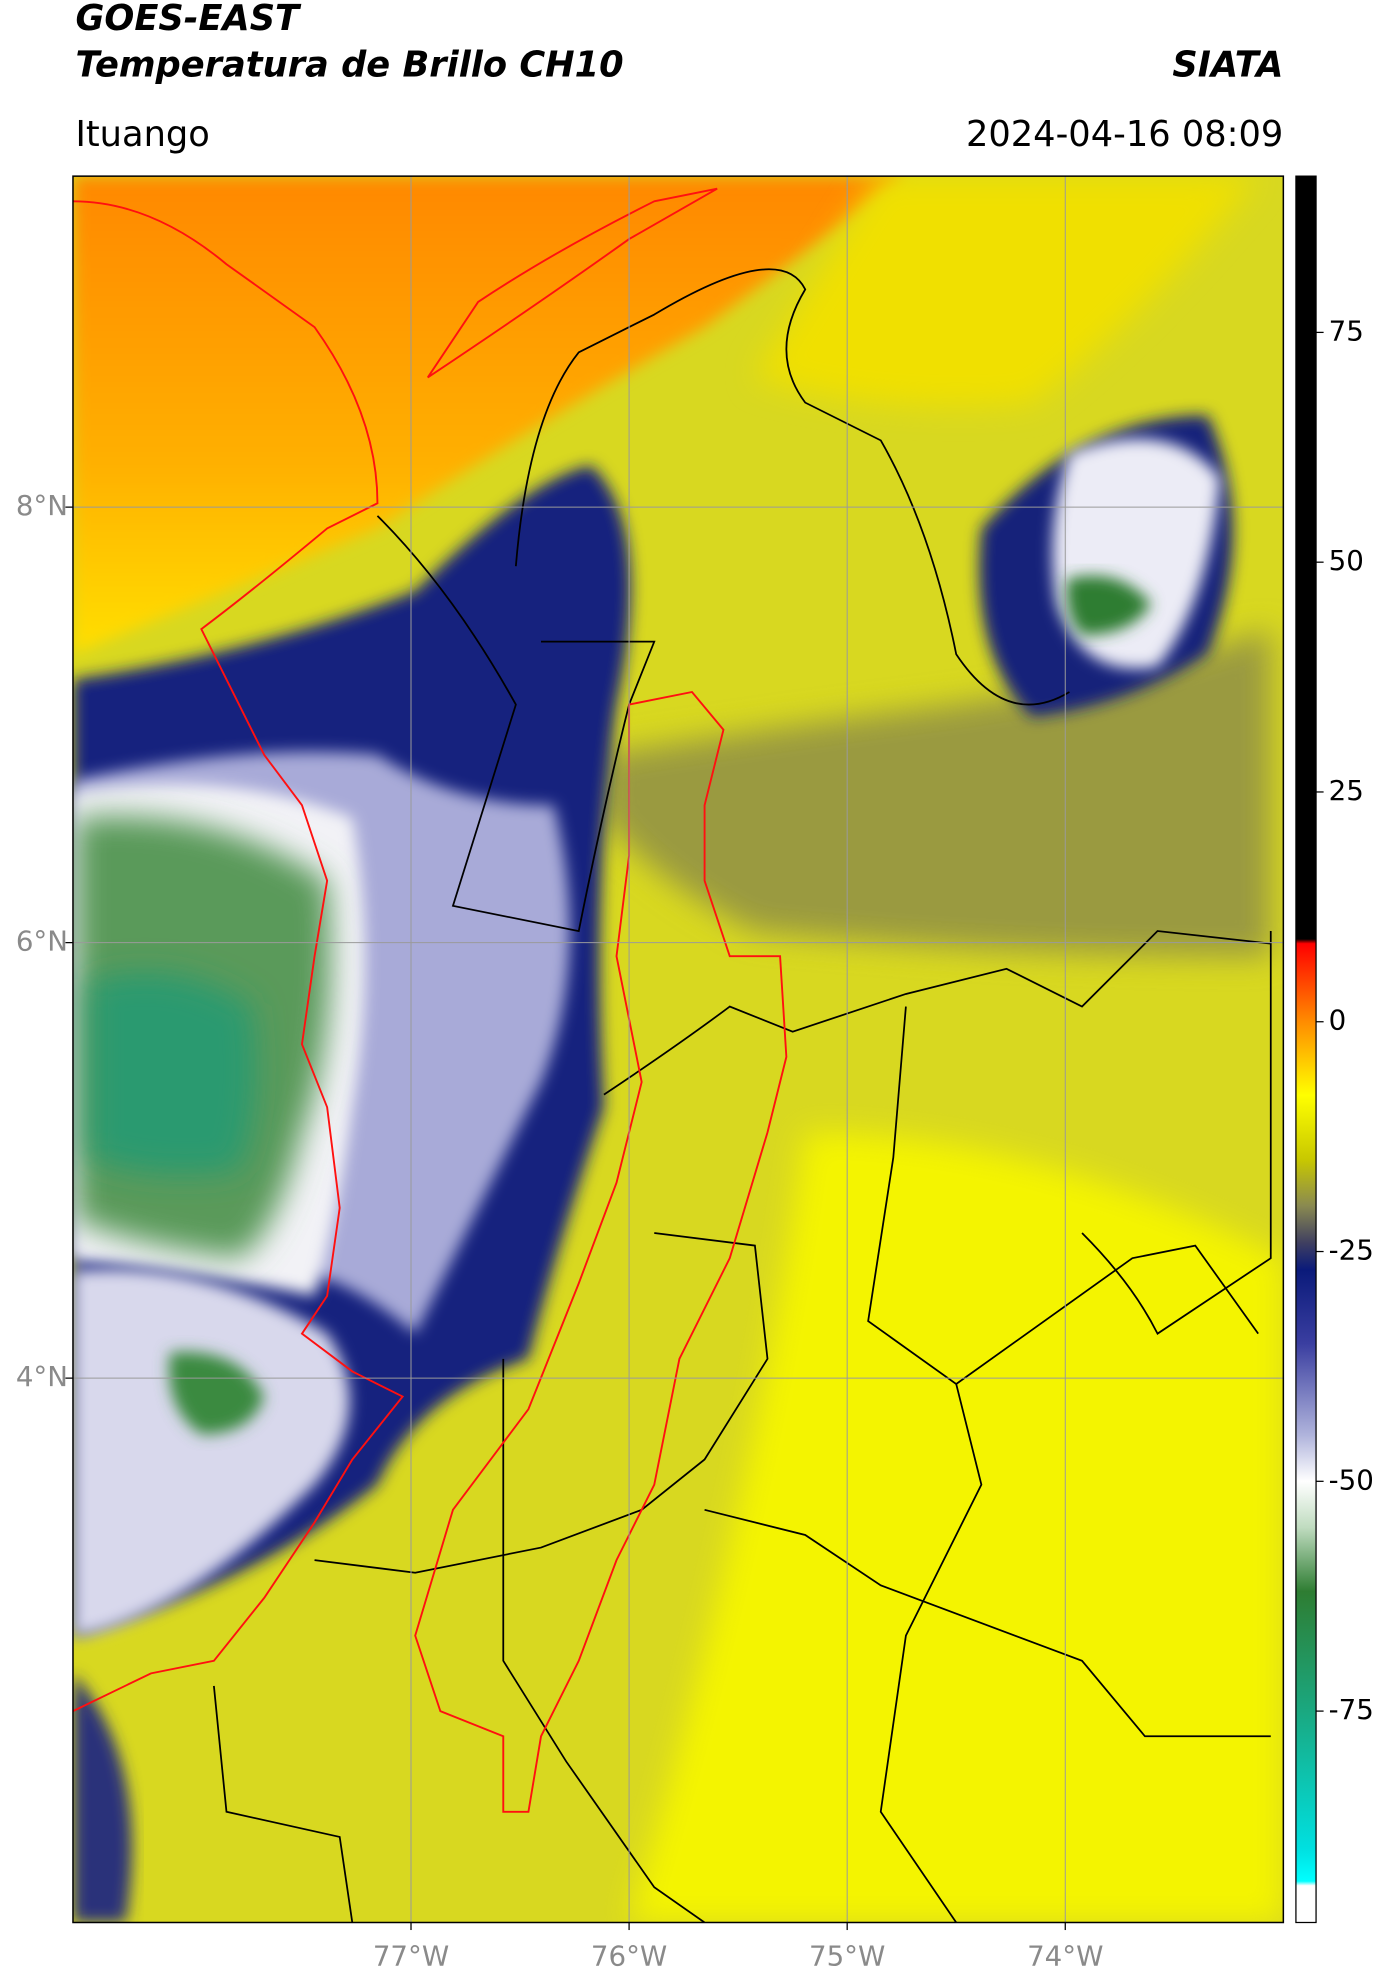 Image resolution: width=1384 pixels, height=1981 pixels. What do you see at coordinates (42, 941) in the screenshot?
I see `y-tick-label: 6°N` at bounding box center [42, 941].